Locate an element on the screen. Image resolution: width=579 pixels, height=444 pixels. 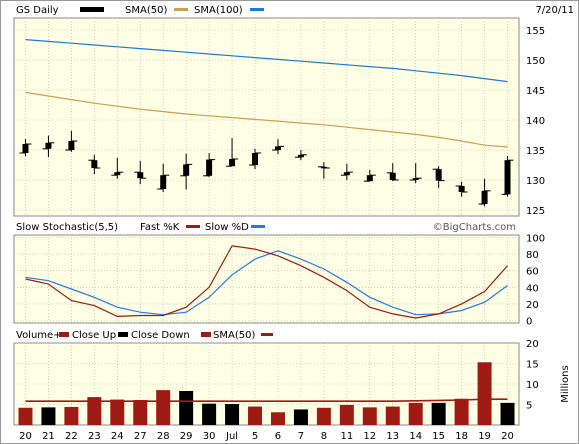
x-tick-label: 8 is located at coordinates (324, 436).